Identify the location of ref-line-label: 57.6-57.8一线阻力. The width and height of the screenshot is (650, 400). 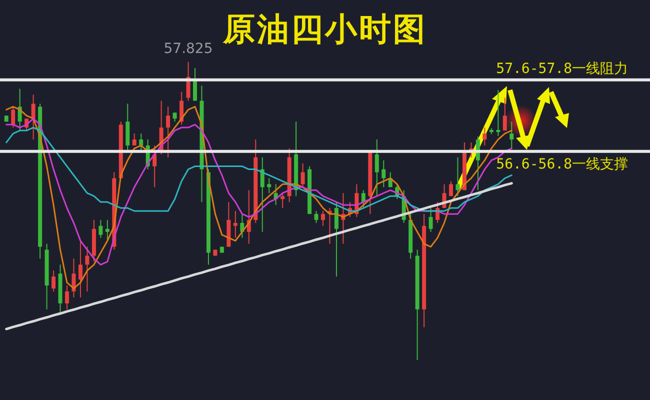
(562, 68).